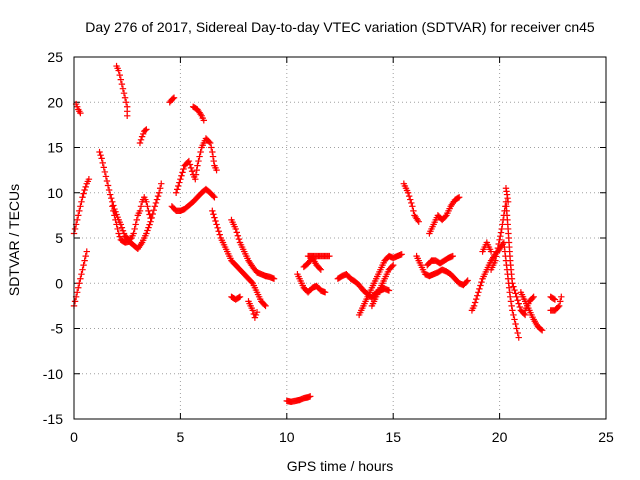  I want to click on x-tick-label: 10, so click(287, 437).